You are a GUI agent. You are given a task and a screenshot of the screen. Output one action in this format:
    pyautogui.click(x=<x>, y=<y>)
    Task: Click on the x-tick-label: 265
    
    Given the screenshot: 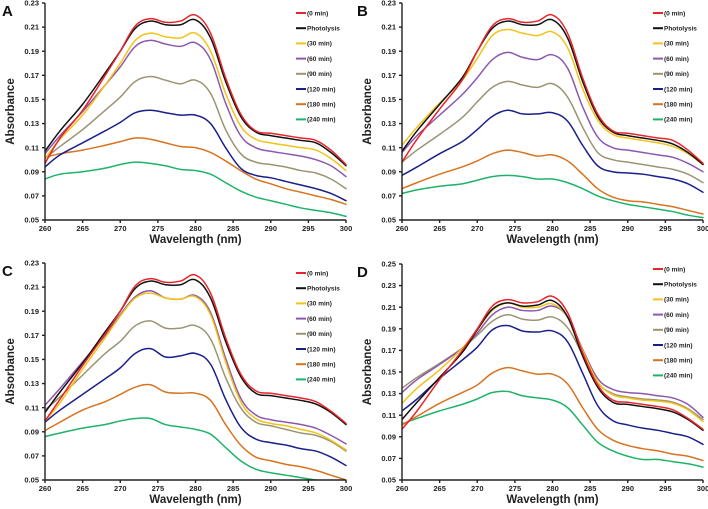 What is the action you would take?
    pyautogui.click(x=82, y=228)
    